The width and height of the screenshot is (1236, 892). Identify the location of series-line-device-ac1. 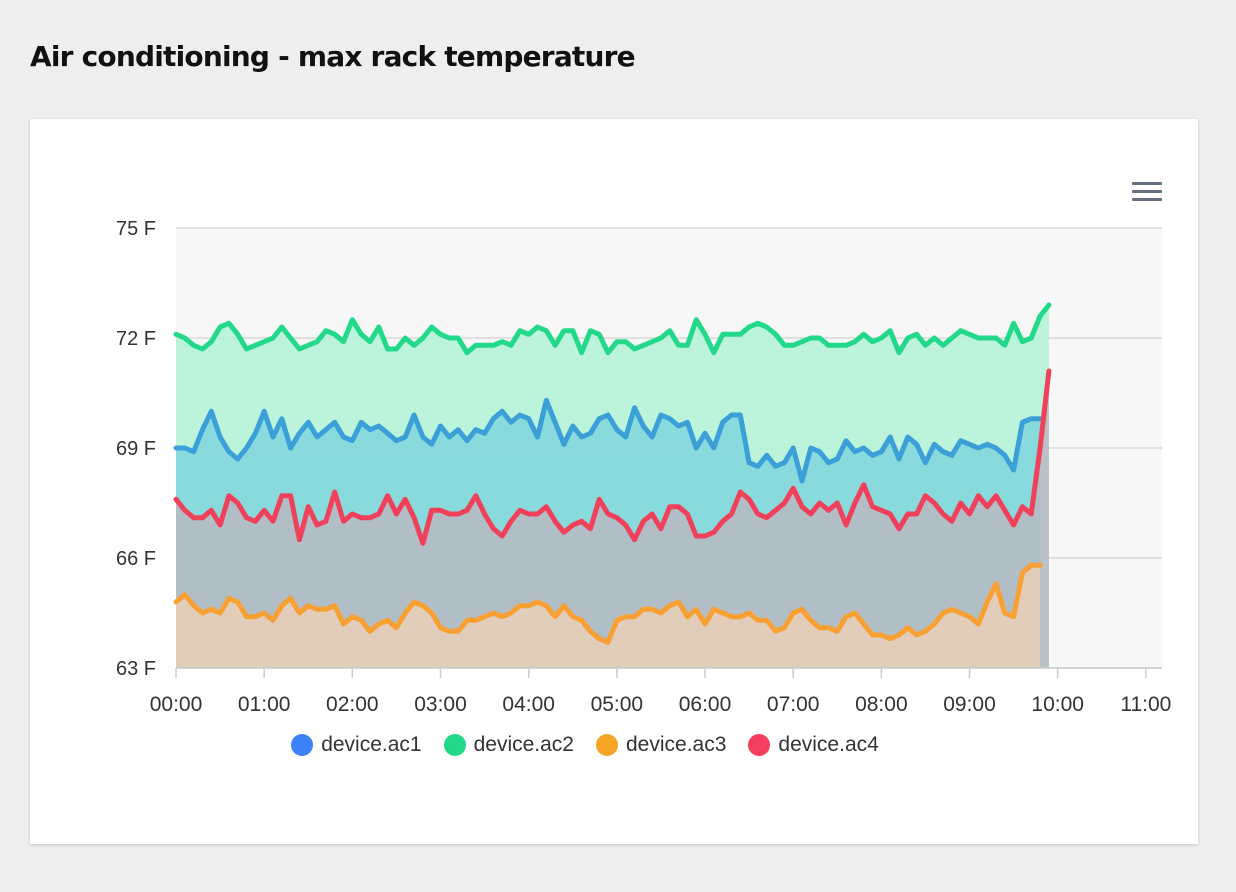
(608, 440).